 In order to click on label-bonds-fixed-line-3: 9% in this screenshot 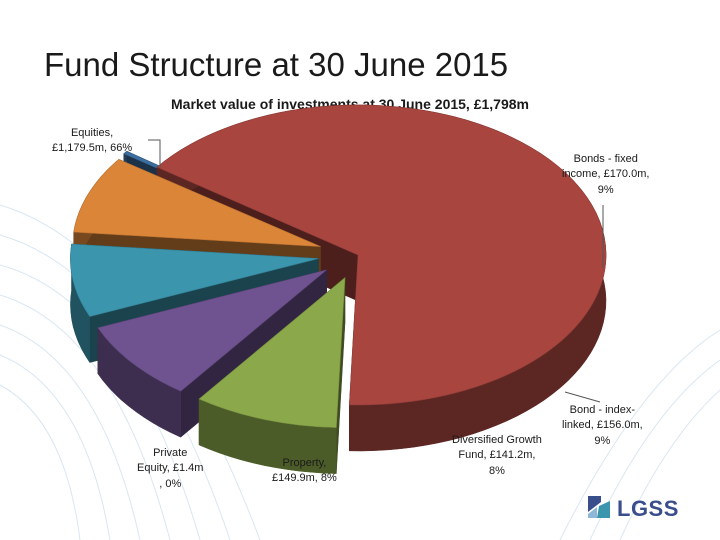, I will do `click(605, 189)`.